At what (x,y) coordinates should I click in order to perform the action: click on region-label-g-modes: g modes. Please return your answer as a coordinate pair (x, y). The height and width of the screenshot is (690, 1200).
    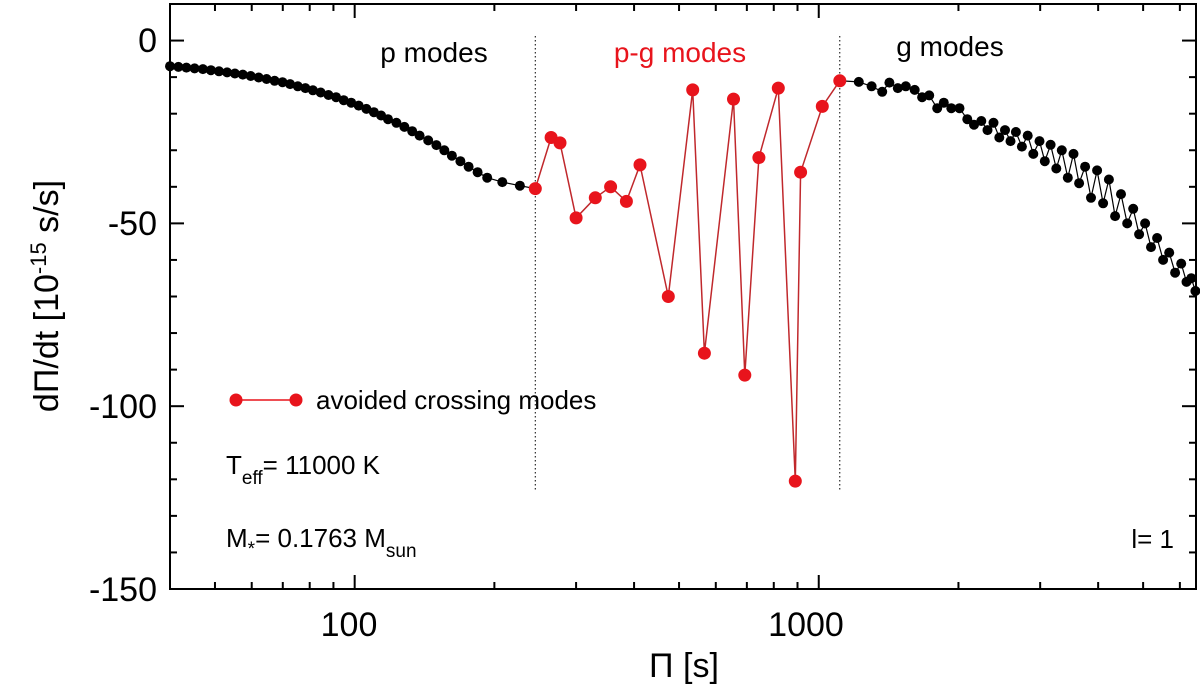
    Looking at the image, I should click on (949, 46).